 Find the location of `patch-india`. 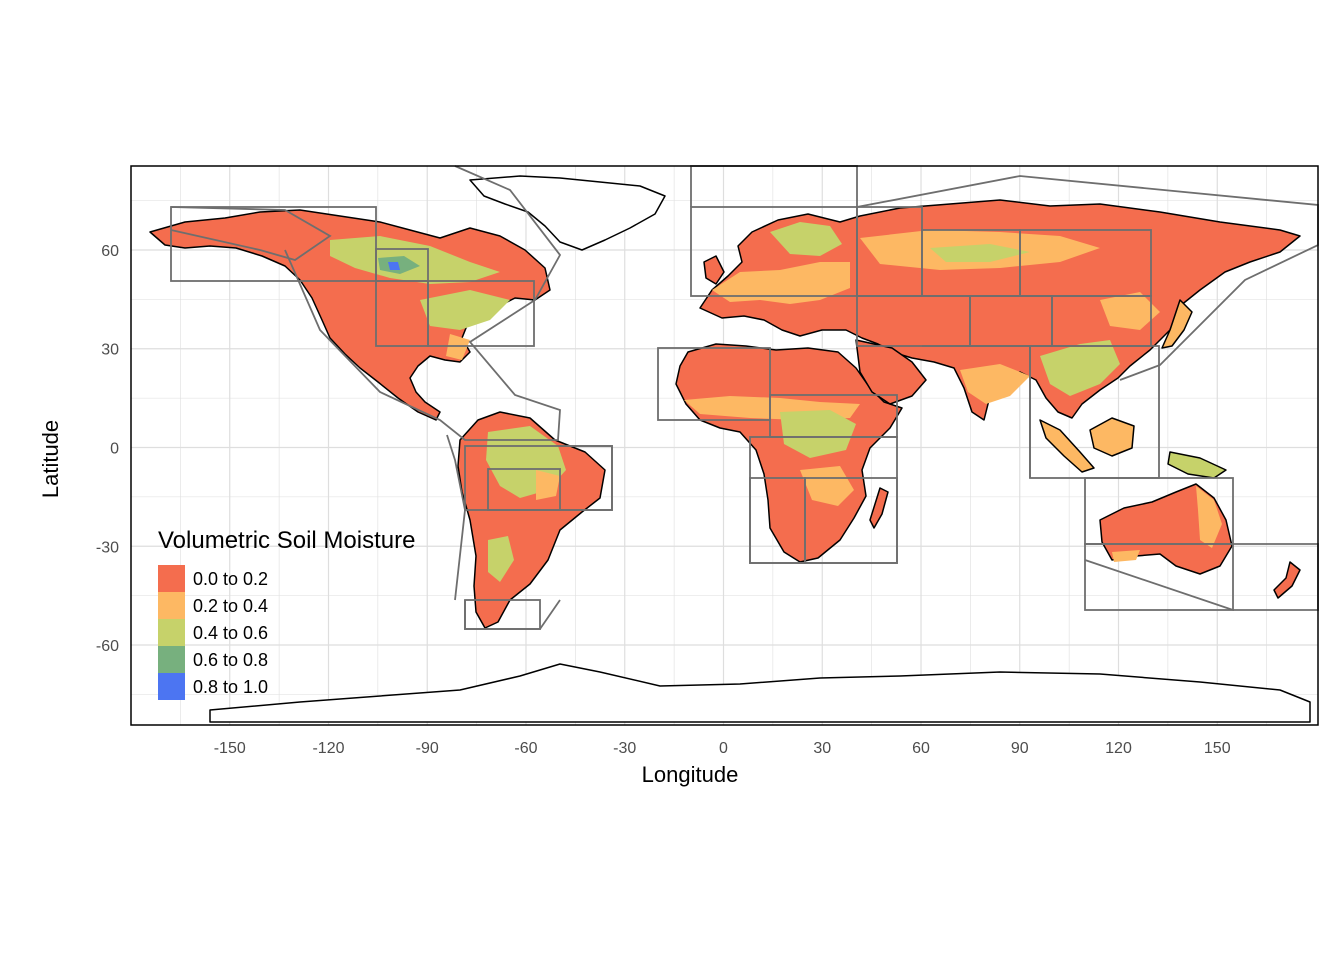

patch-india is located at coordinates (995, 384).